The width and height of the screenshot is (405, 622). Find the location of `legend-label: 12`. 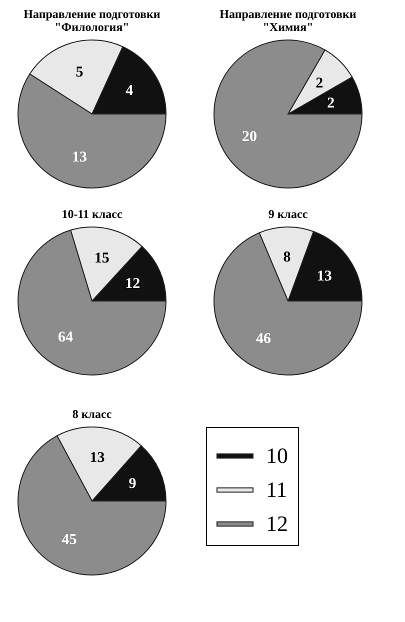

legend-label: 12 is located at coordinates (277, 523).